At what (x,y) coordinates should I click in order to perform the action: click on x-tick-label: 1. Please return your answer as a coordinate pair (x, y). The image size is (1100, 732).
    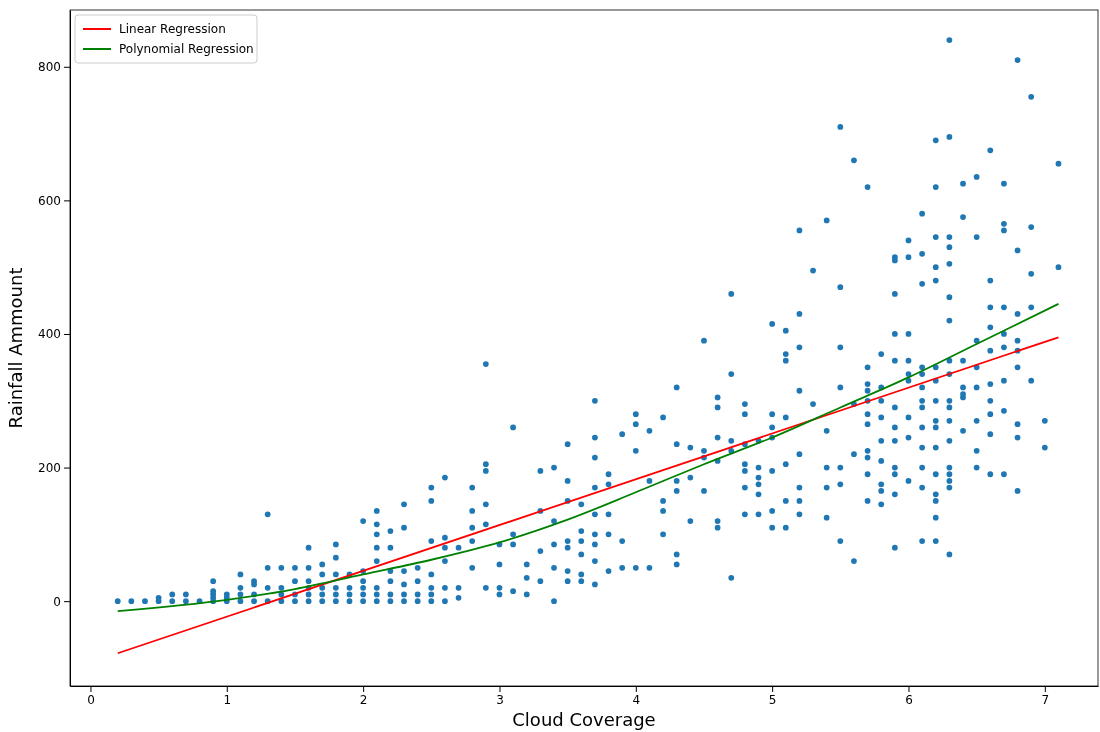
    Looking at the image, I should click on (227, 699).